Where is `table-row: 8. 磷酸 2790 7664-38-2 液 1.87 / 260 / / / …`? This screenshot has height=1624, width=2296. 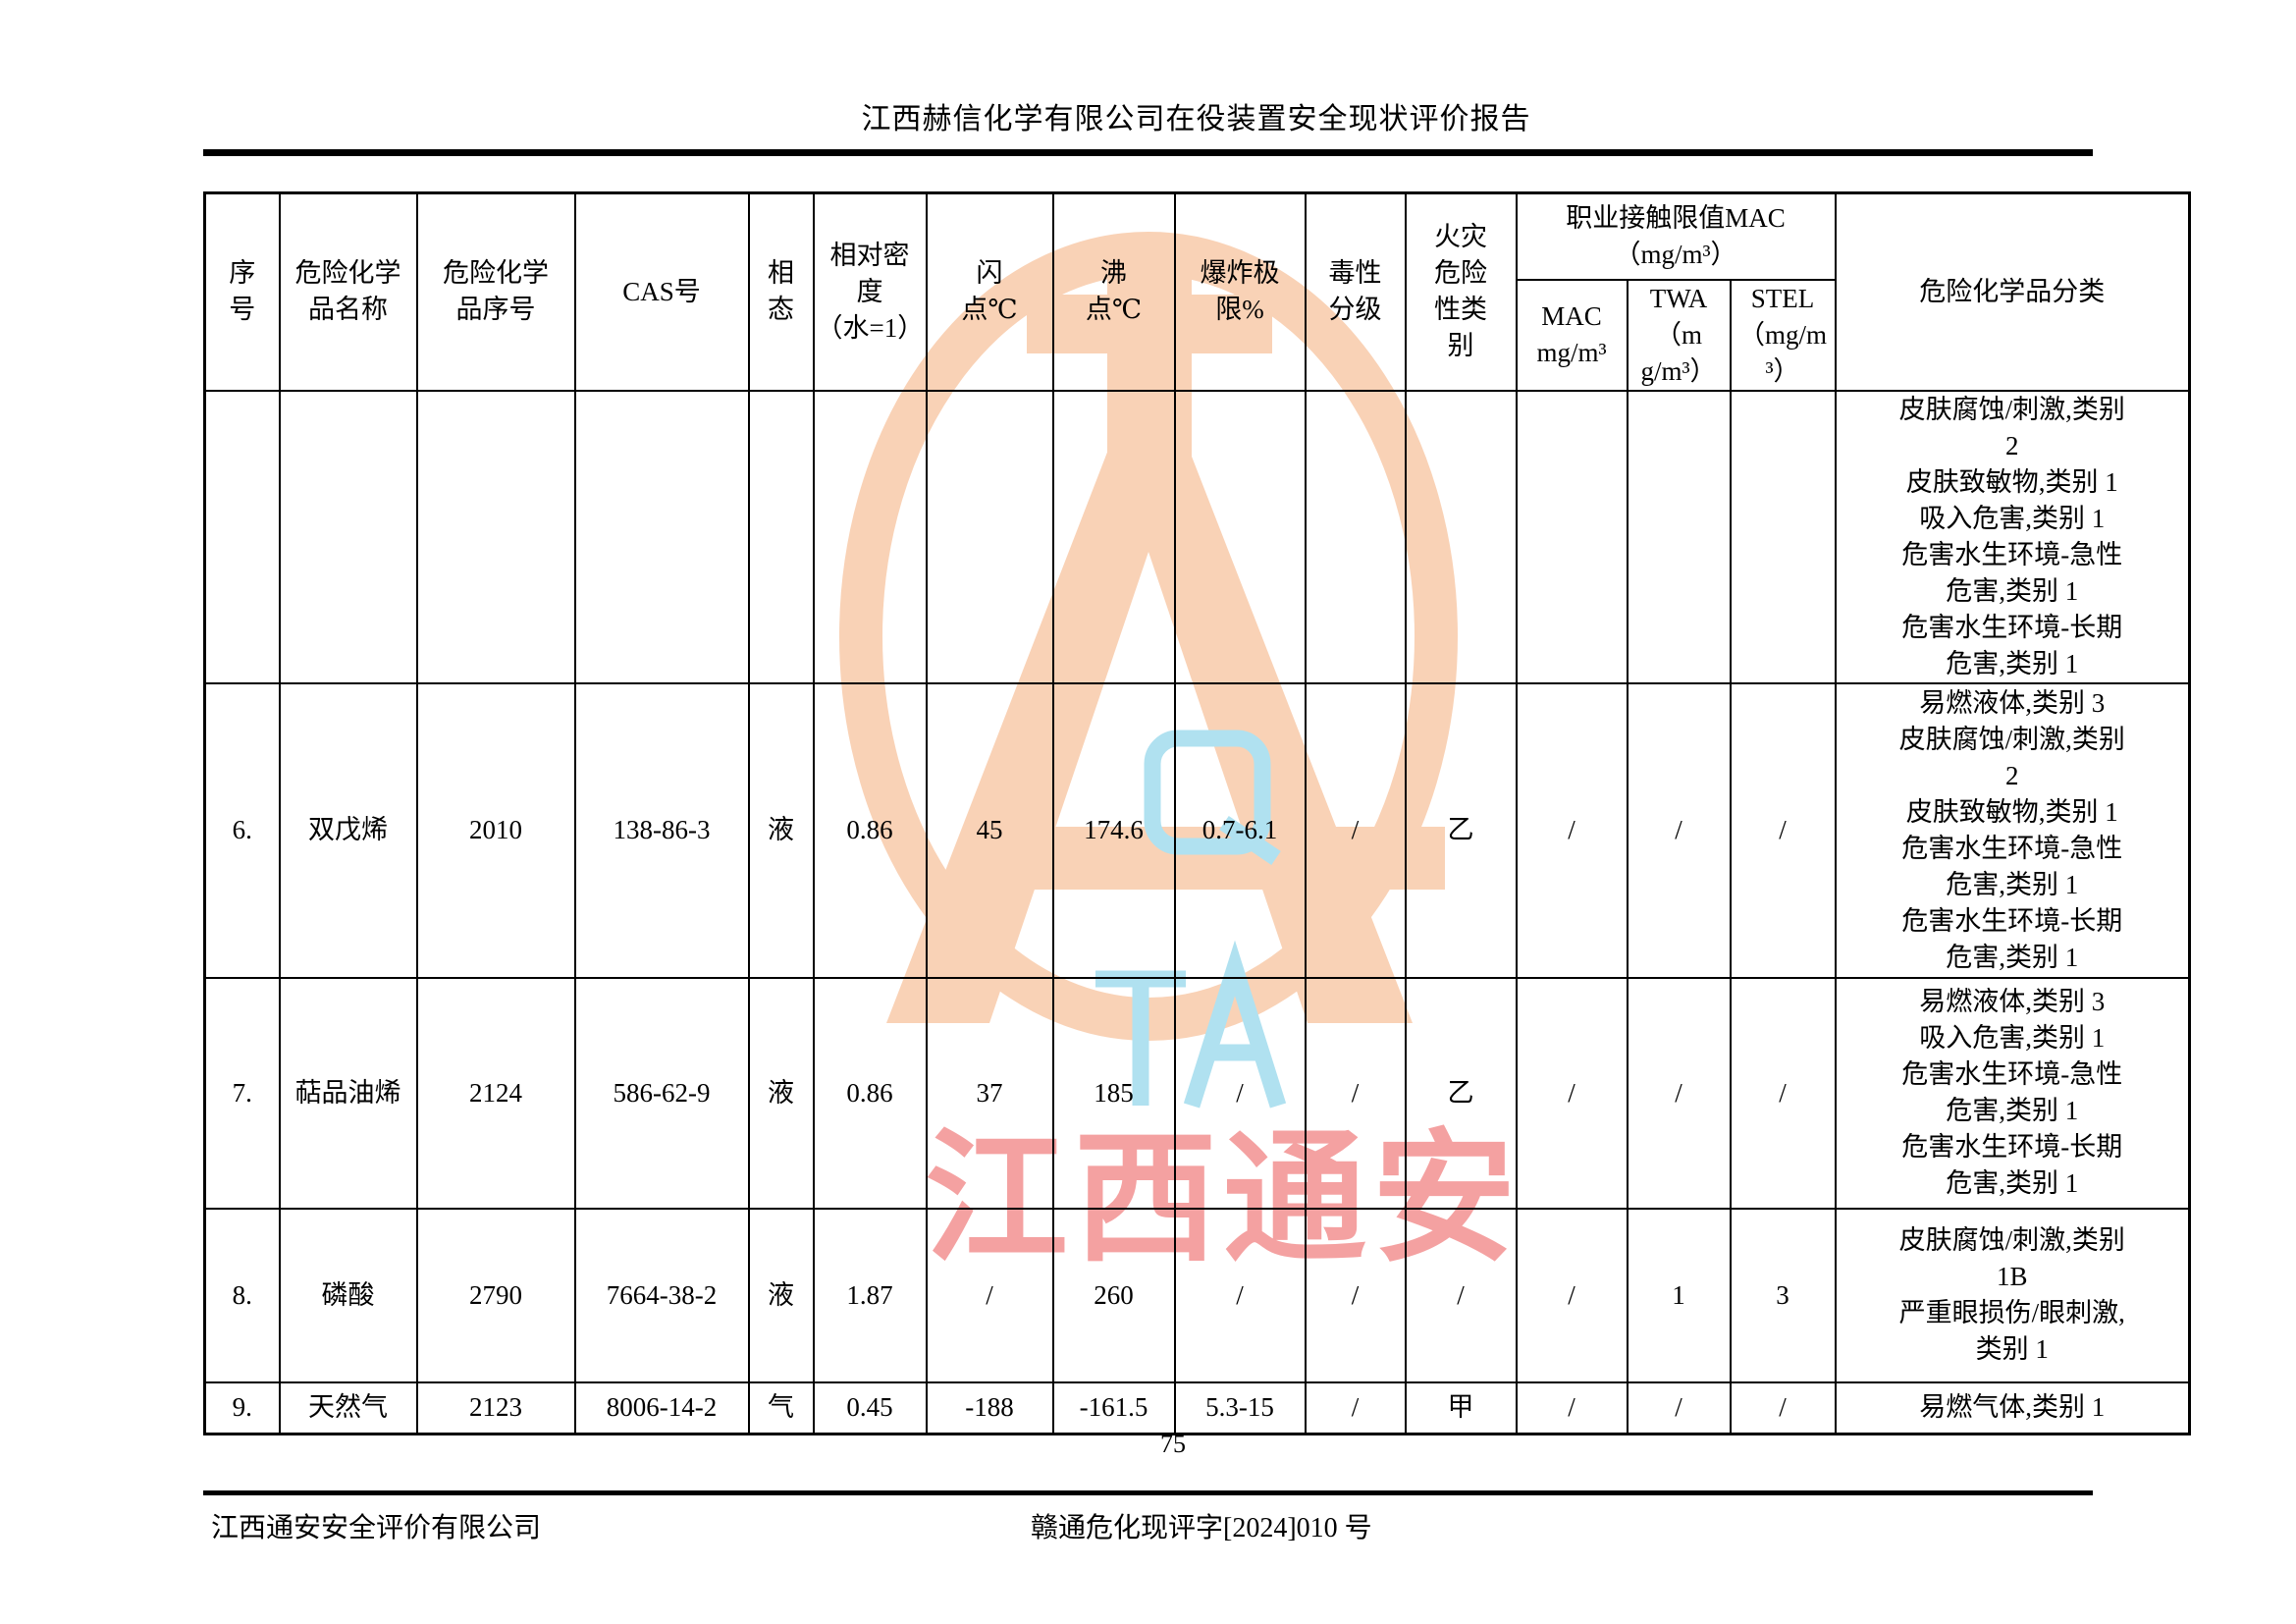 table-row: 8. 磷酸 2790 7664-38-2 液 1.87 / 260 / / / … is located at coordinates (1197, 1295).